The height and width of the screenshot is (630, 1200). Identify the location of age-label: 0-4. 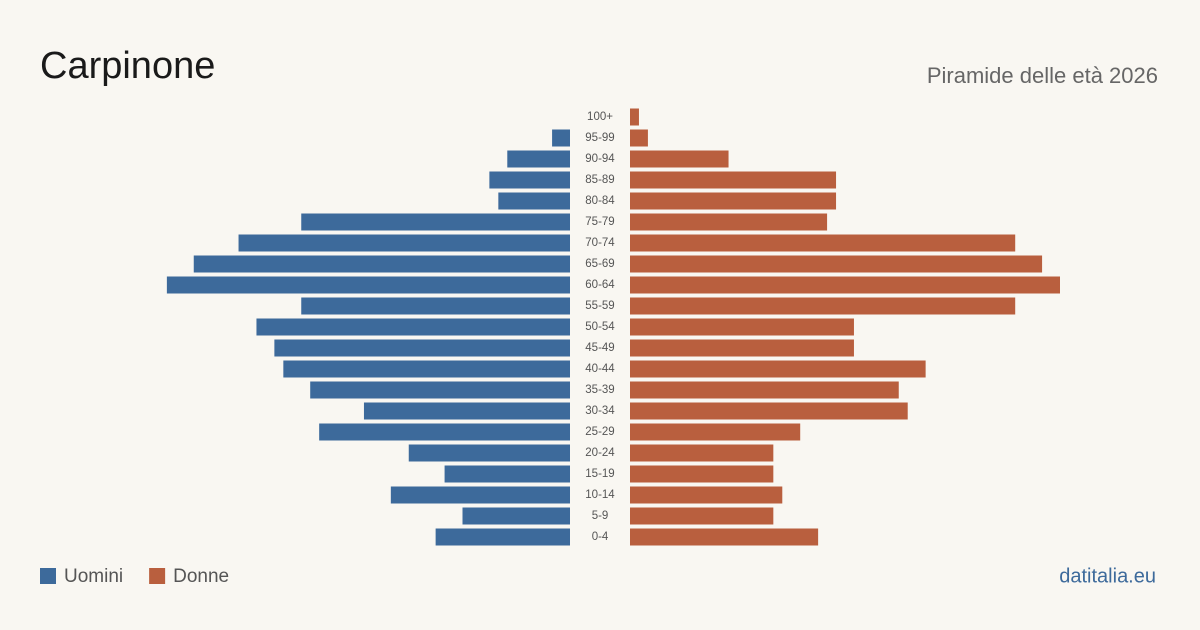
(600, 537).